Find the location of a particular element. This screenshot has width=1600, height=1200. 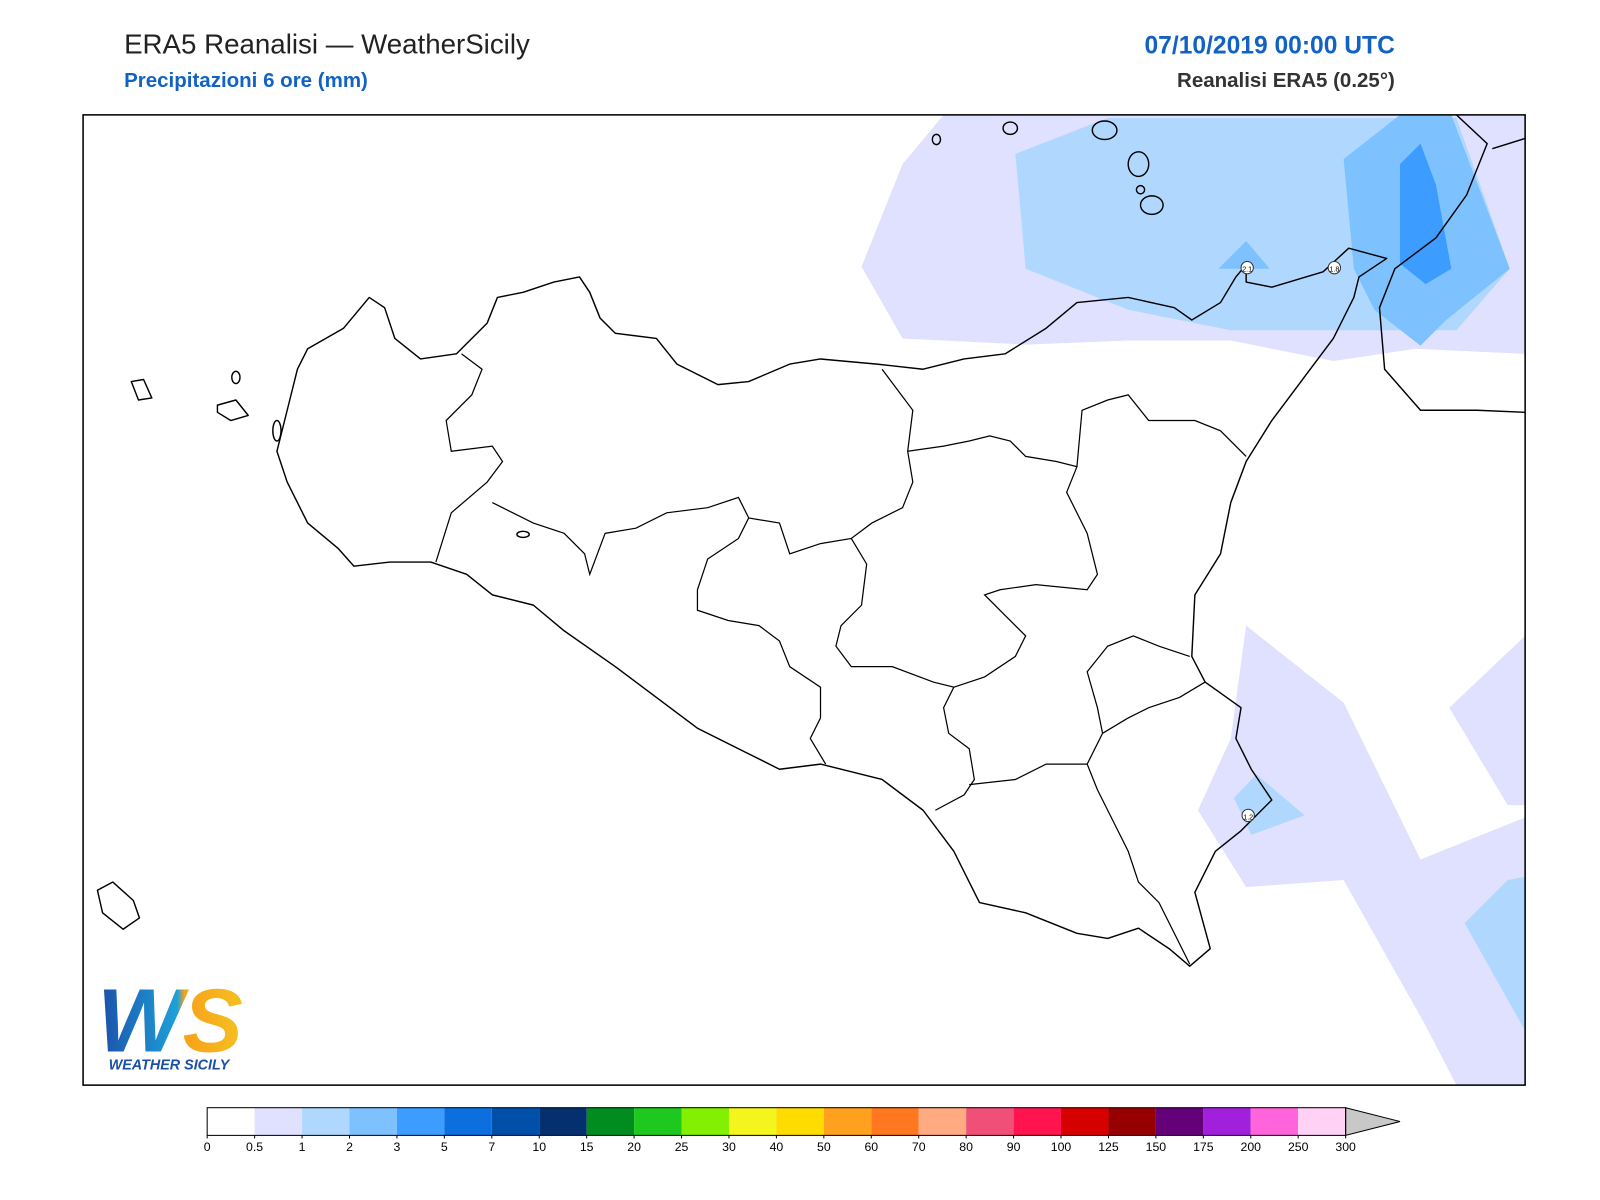

colorbar-tick-label: 100 is located at coordinates (1061, 1147).